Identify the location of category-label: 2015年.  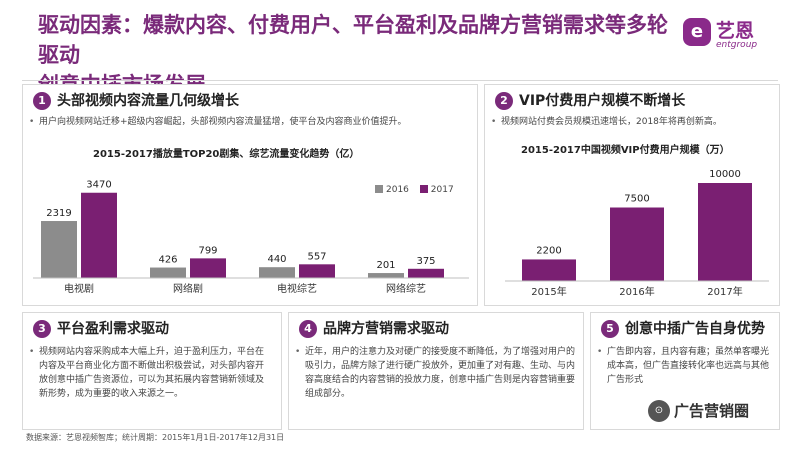
(548, 291).